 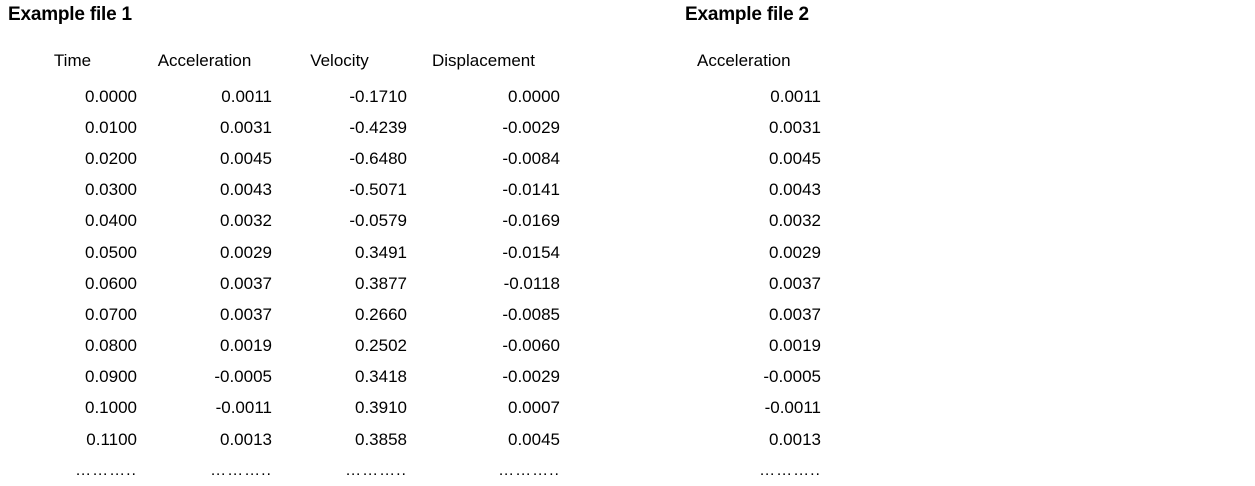 What do you see at coordinates (111, 314) in the screenshot?
I see `table-cell: 0.0700` at bounding box center [111, 314].